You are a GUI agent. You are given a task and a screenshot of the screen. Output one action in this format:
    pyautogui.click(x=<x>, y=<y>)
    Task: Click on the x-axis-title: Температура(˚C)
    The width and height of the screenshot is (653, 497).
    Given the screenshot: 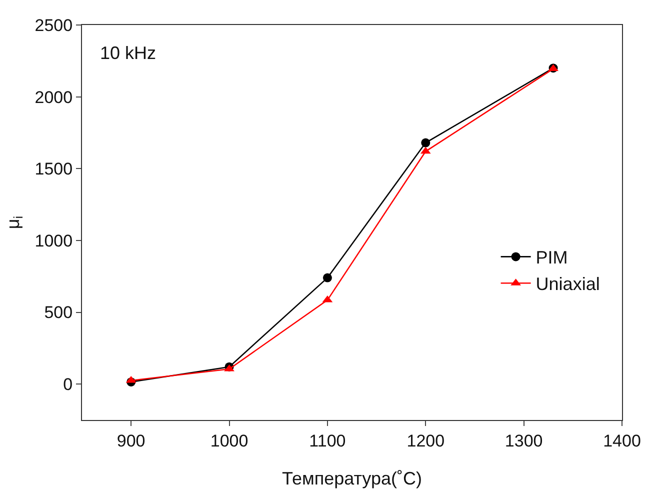 What is the action you would take?
    pyautogui.click(x=352, y=478)
    